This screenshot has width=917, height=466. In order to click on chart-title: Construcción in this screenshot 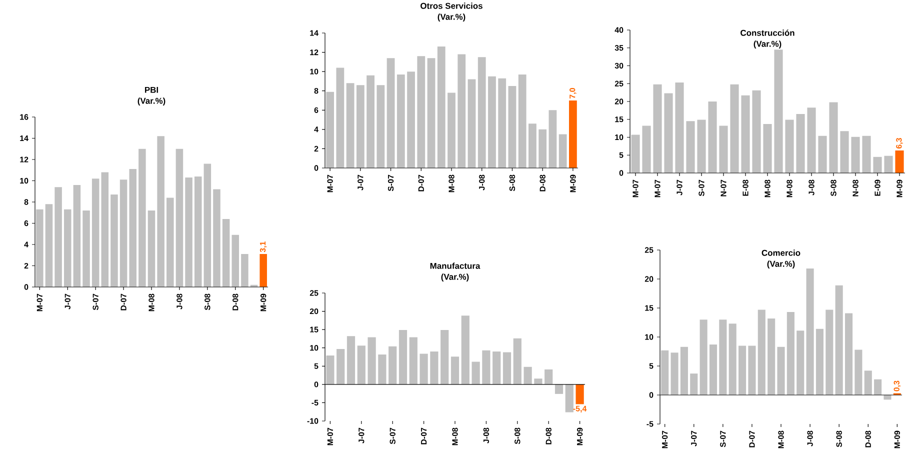, I will do `click(767, 33)`.